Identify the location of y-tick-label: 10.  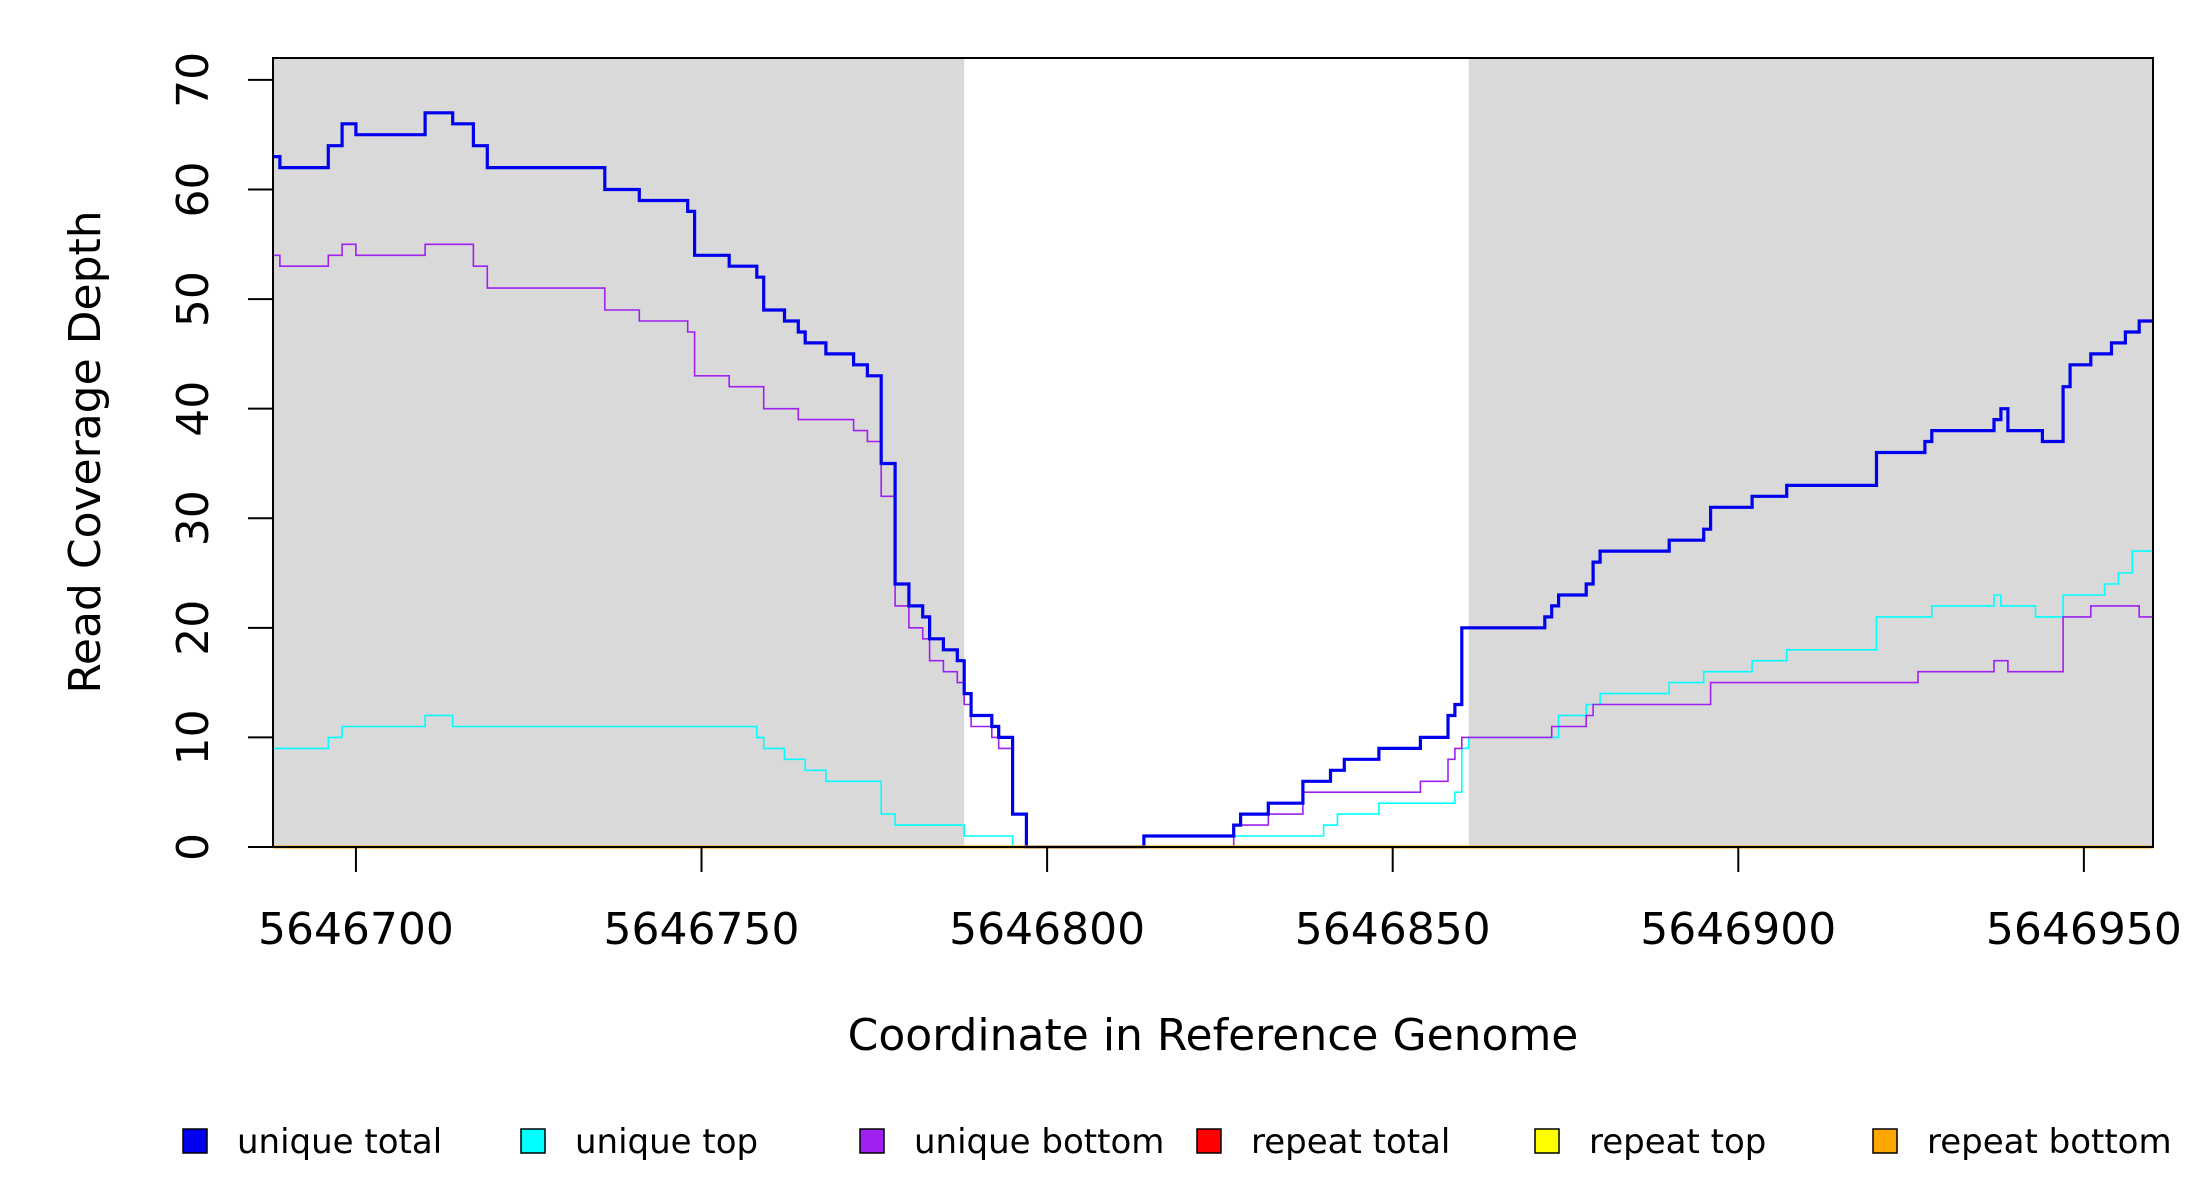
(193, 737).